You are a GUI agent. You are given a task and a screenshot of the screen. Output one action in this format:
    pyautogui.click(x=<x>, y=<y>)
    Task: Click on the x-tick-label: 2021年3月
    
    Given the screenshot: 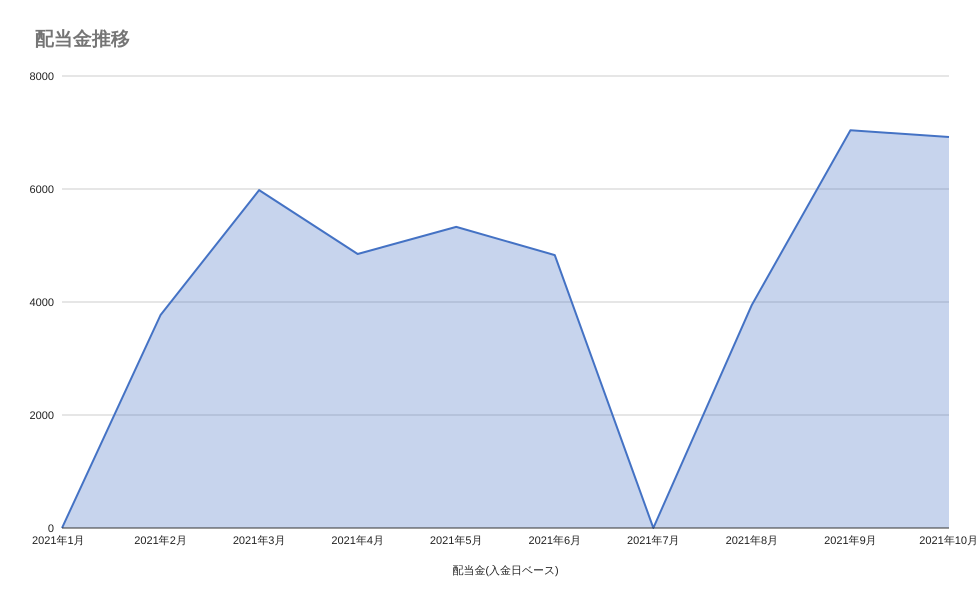 What is the action you would take?
    pyautogui.click(x=259, y=541)
    